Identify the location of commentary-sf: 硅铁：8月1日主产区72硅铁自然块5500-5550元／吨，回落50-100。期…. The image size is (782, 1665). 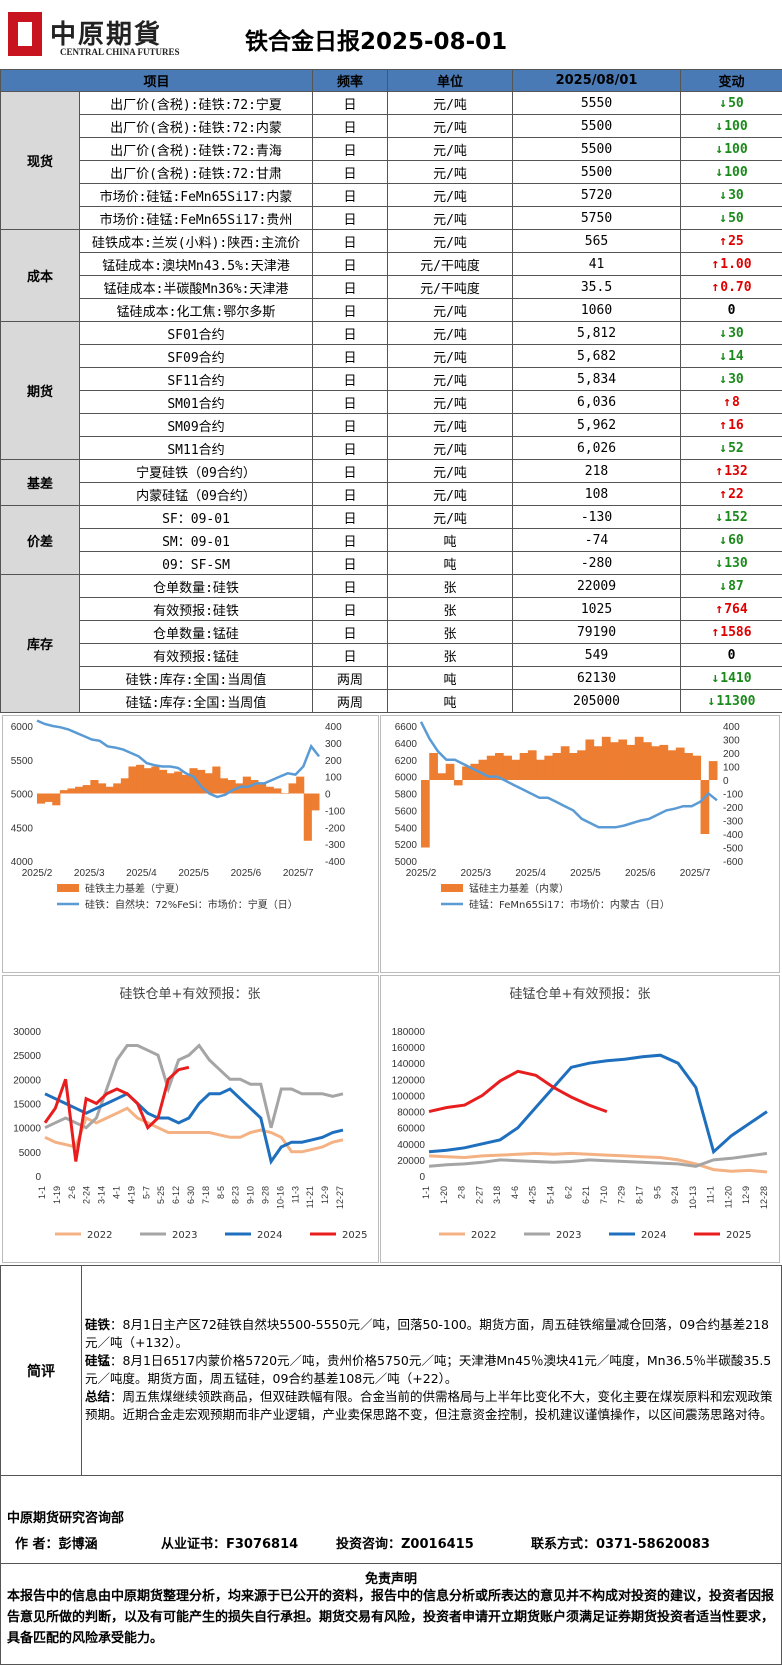
(432, 1334).